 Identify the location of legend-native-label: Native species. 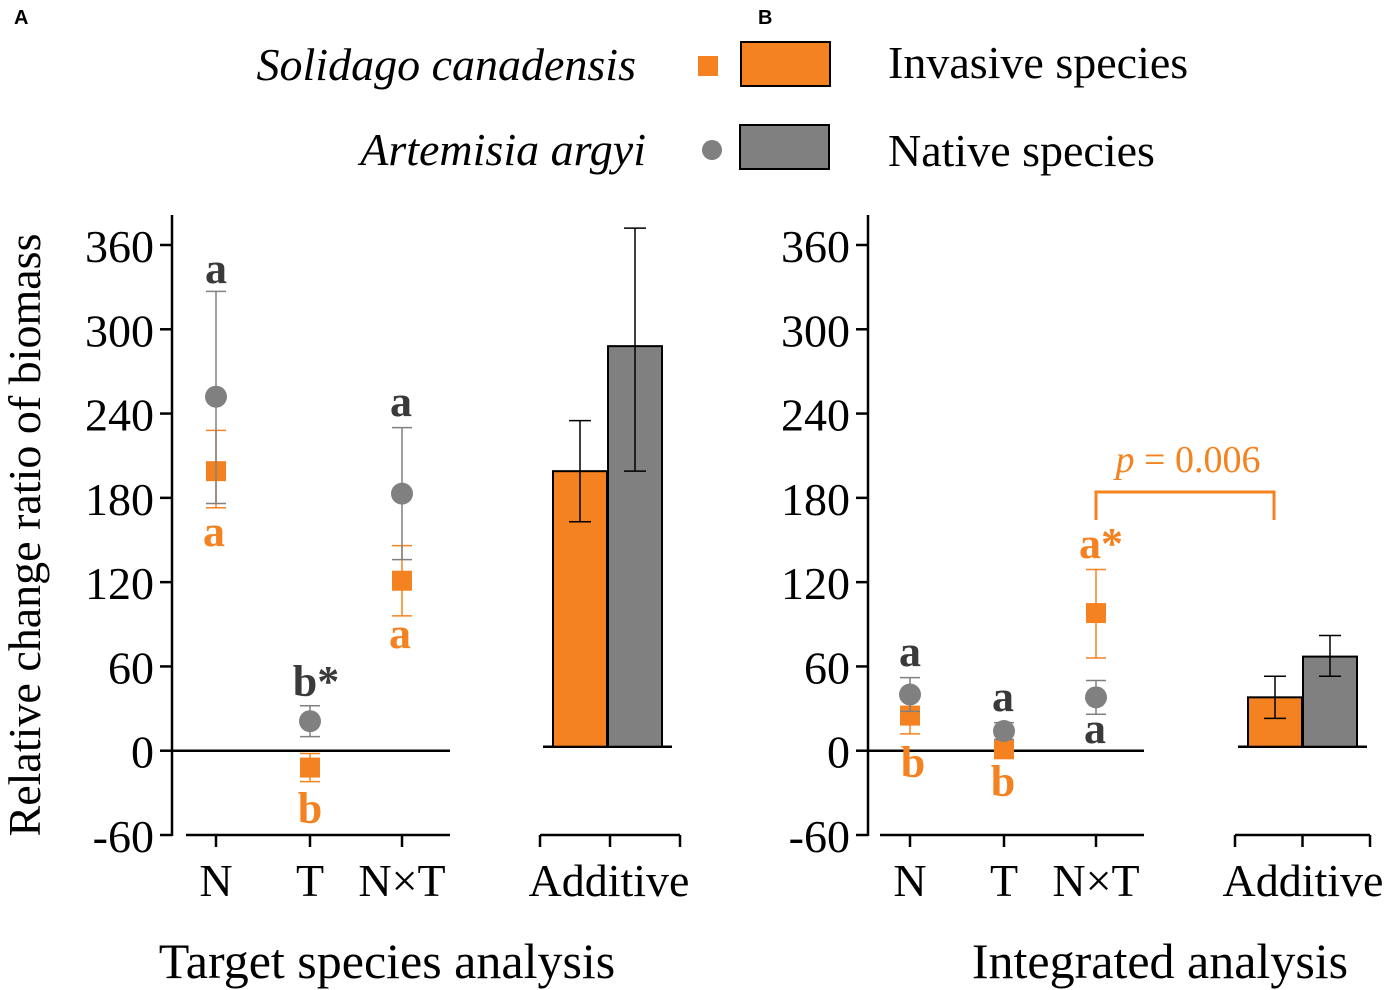
(1021, 150).